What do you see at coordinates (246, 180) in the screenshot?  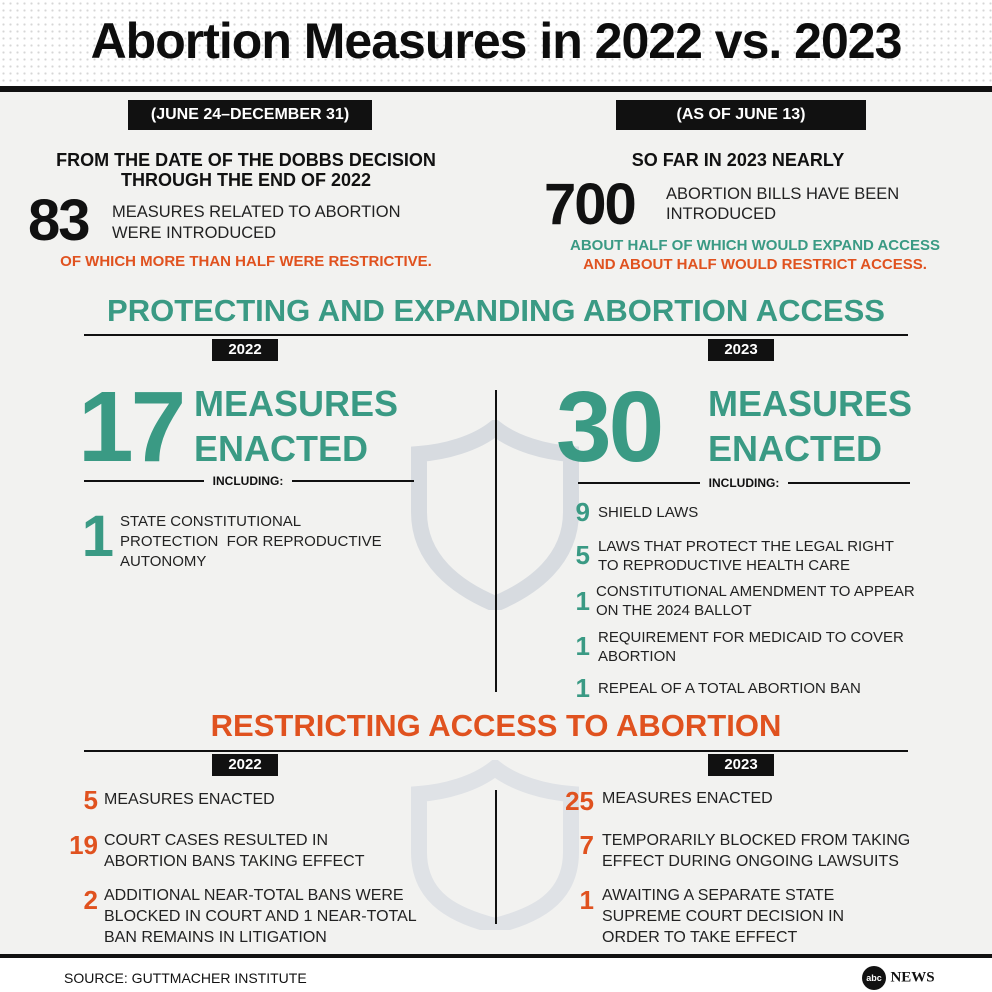 I see `lead-2022-line2: THROUGH THE END OF 2022` at bounding box center [246, 180].